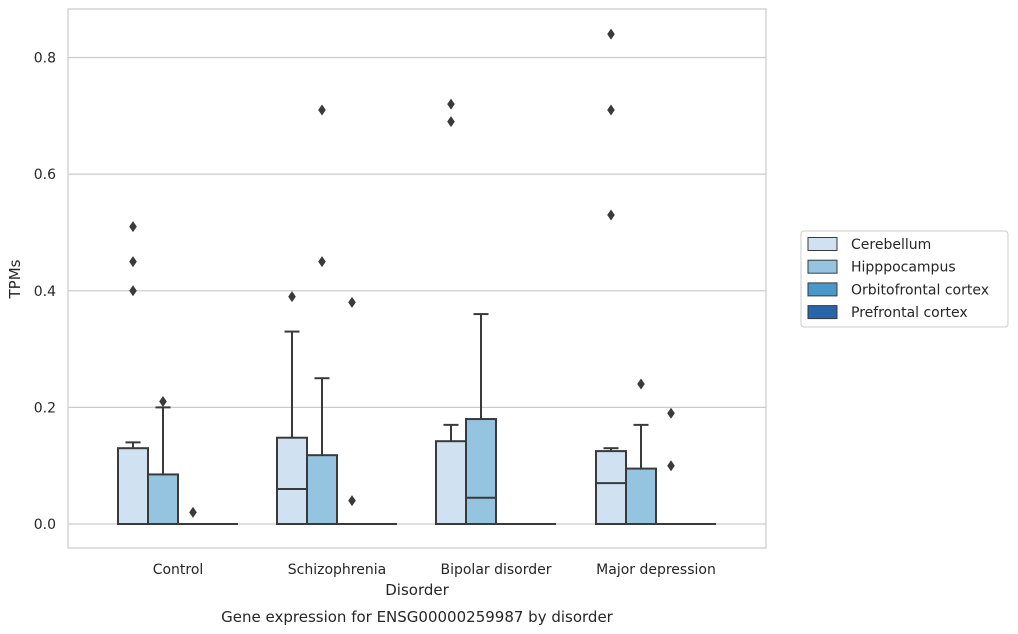  Describe the element at coordinates (495, 570) in the screenshot. I see `x-tick-label: Bipolar disorder` at that location.